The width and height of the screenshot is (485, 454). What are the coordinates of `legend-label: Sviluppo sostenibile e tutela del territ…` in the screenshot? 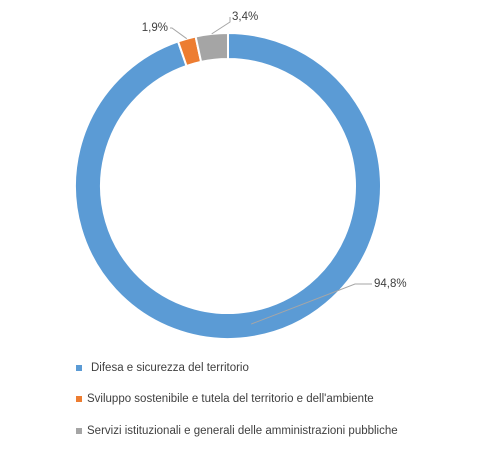 It's located at (230, 399).